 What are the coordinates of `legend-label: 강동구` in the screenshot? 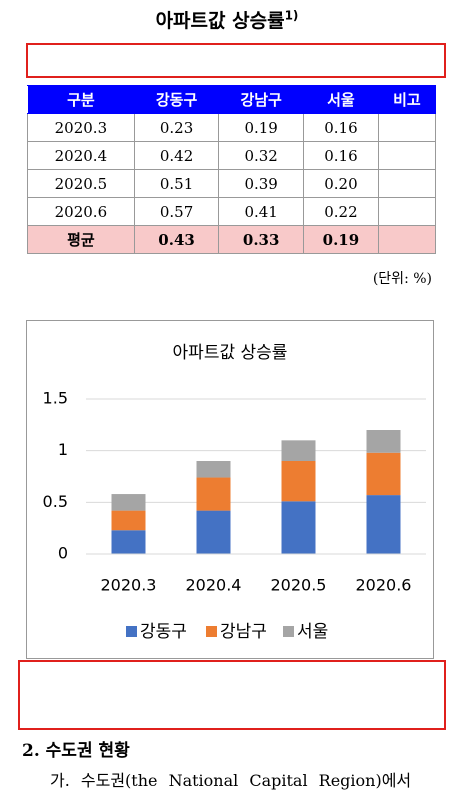 It's located at (163, 632).